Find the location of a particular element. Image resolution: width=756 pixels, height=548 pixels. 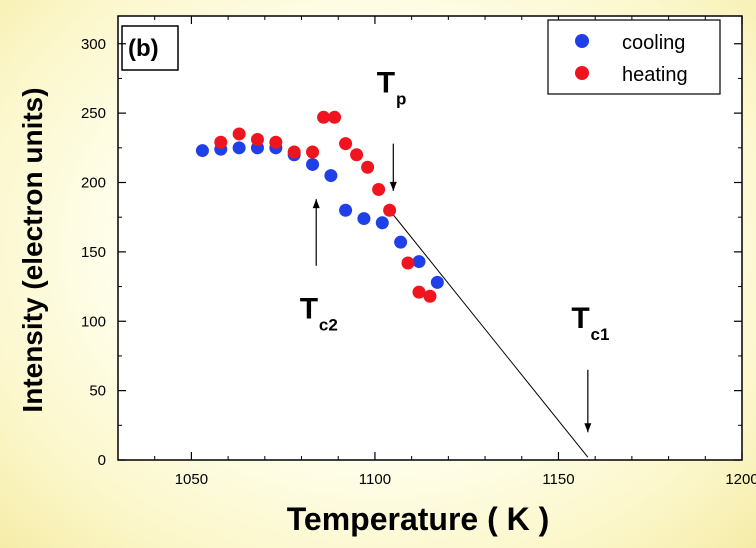

y-tick-label: 50 is located at coordinates (97, 391).